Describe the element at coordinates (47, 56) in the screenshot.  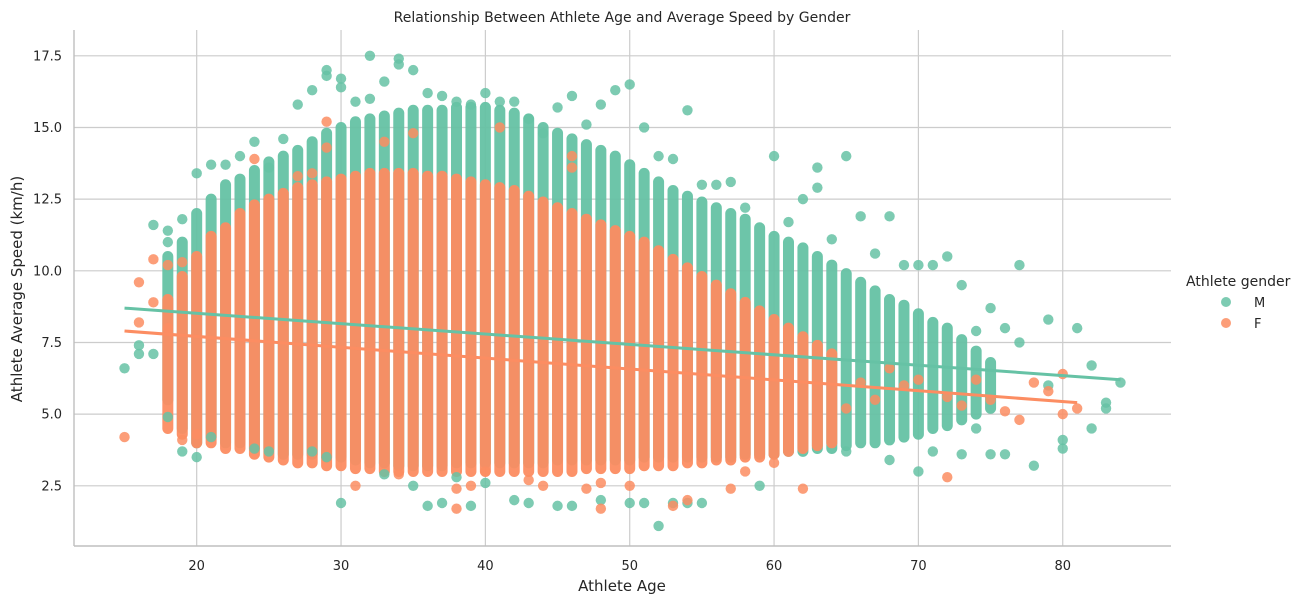
I see `y-tick-label: 17.5` at that location.